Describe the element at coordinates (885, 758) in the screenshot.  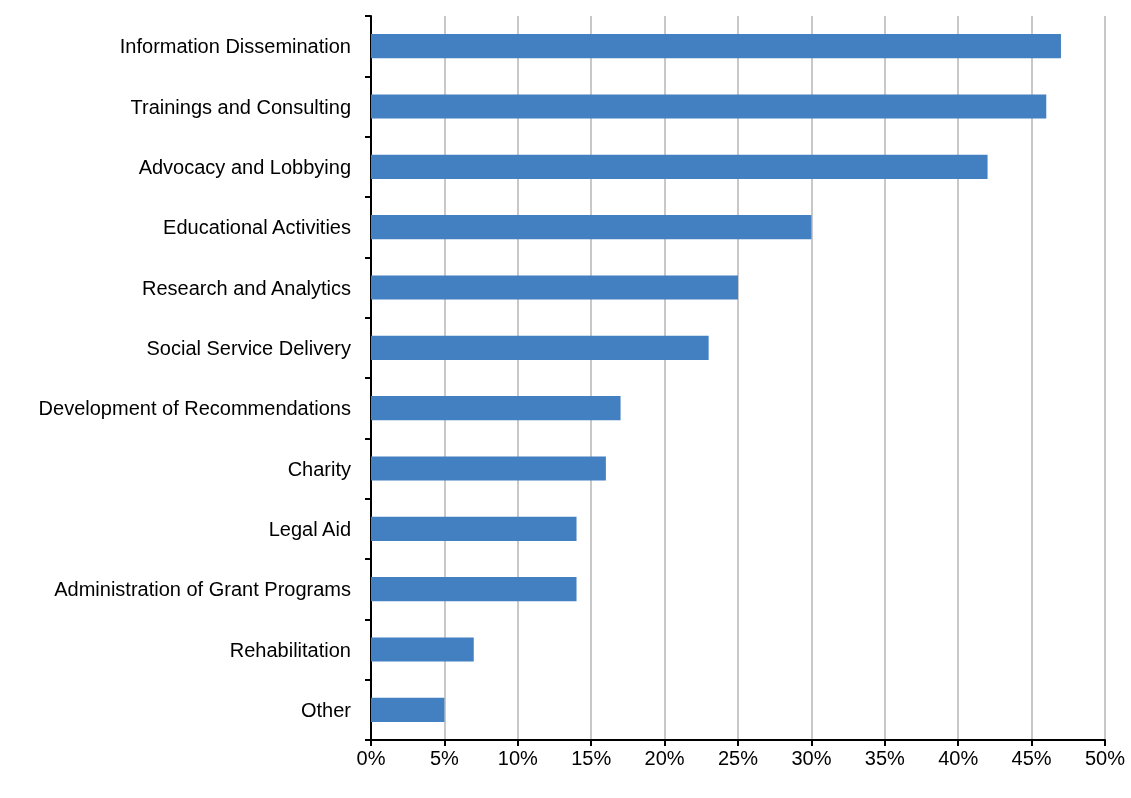
I see `x-tick-label: 35%` at that location.